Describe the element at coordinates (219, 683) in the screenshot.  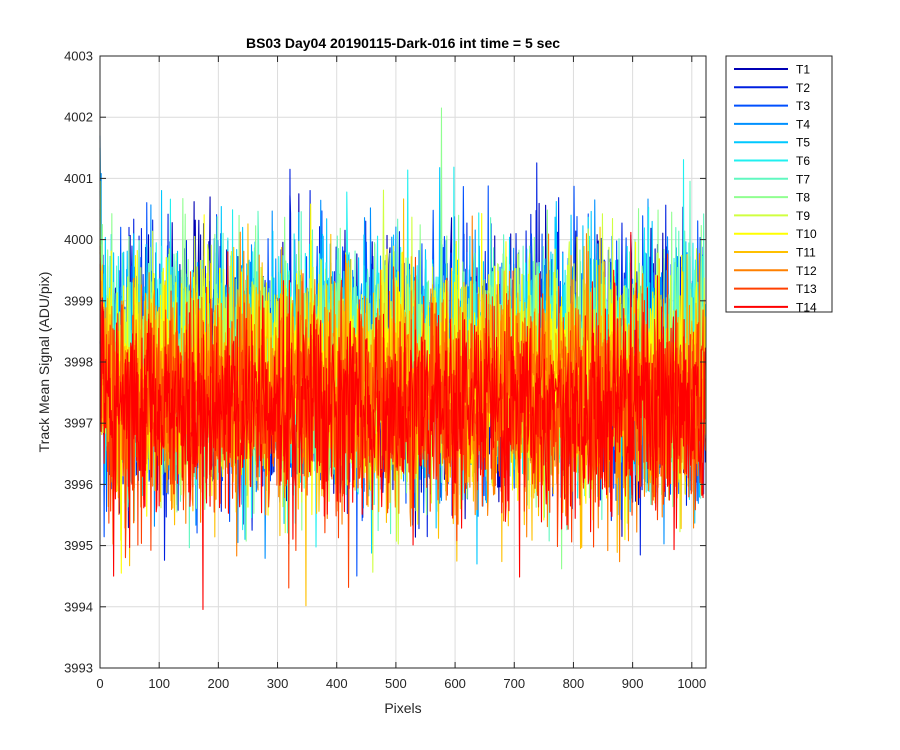
I see `x-tick-label: 200` at that location.